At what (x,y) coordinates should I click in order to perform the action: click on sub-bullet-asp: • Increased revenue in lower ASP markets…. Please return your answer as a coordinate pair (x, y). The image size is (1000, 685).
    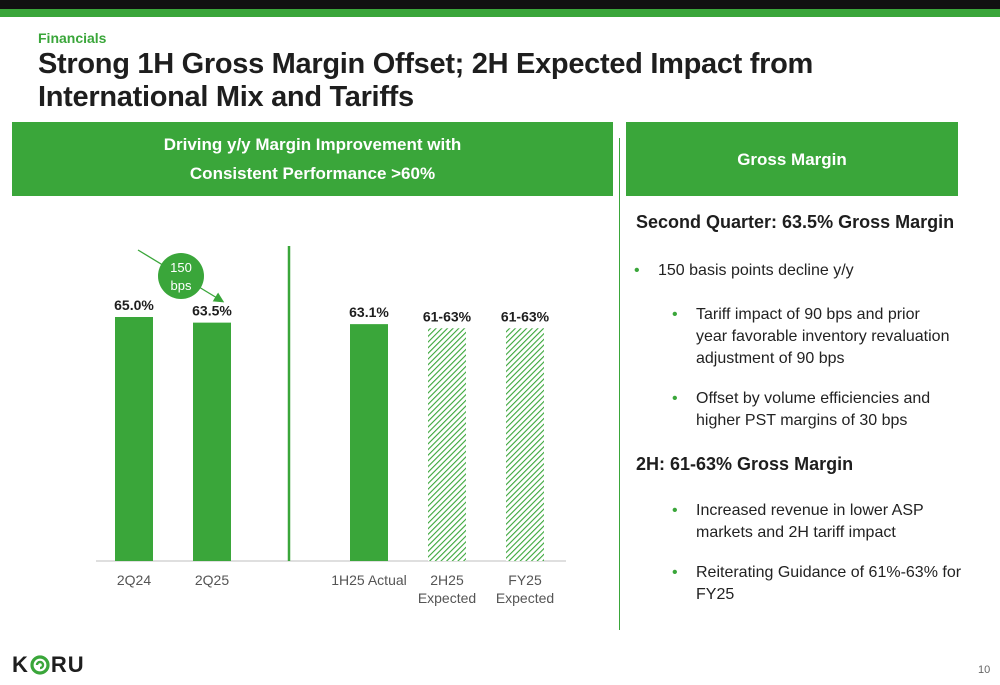
    Looking at the image, I should click on (798, 521).